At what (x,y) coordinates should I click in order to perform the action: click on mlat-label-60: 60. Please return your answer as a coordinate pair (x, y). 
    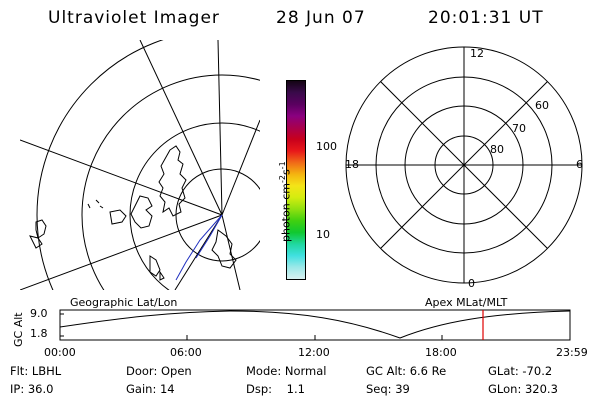
    Looking at the image, I should click on (542, 105).